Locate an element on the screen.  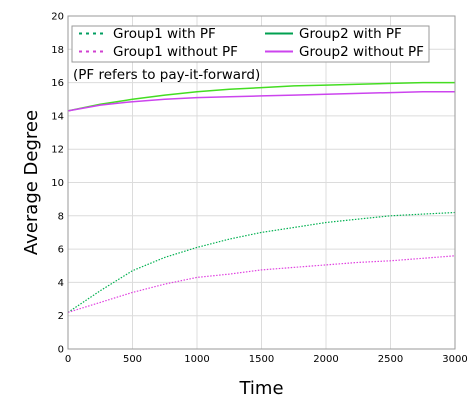
x-tick-label: 1000 is located at coordinates (196, 359).